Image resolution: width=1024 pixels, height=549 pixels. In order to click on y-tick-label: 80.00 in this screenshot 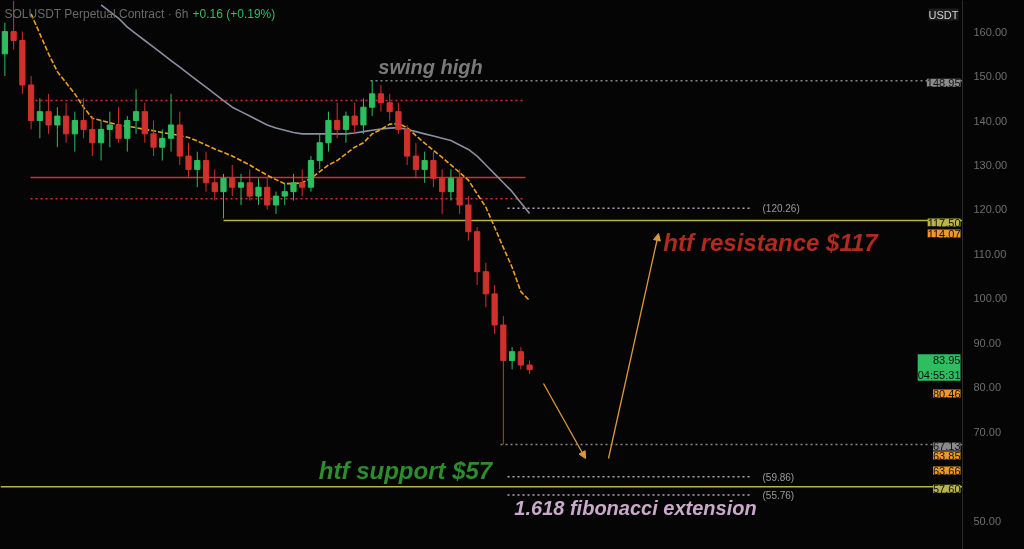, I will do `click(987, 387)`.